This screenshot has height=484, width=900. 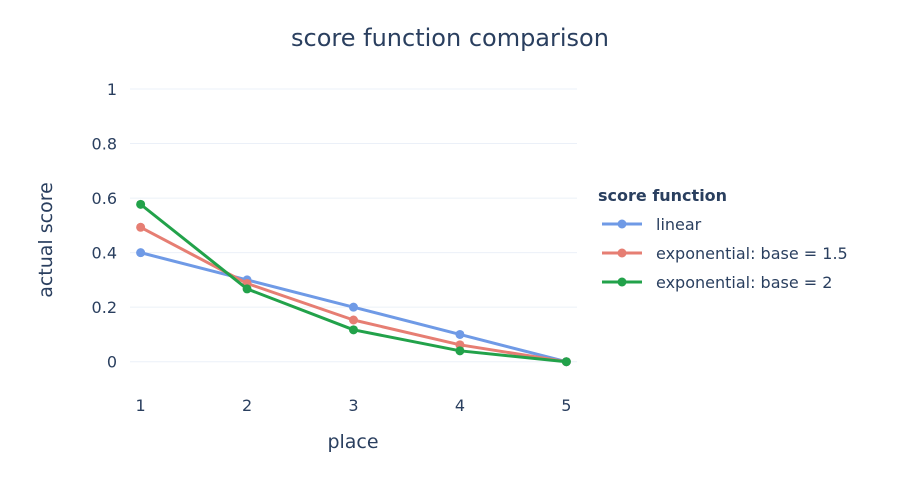 What do you see at coordinates (450, 38) in the screenshot?
I see `chart-title: score function comparison` at bounding box center [450, 38].